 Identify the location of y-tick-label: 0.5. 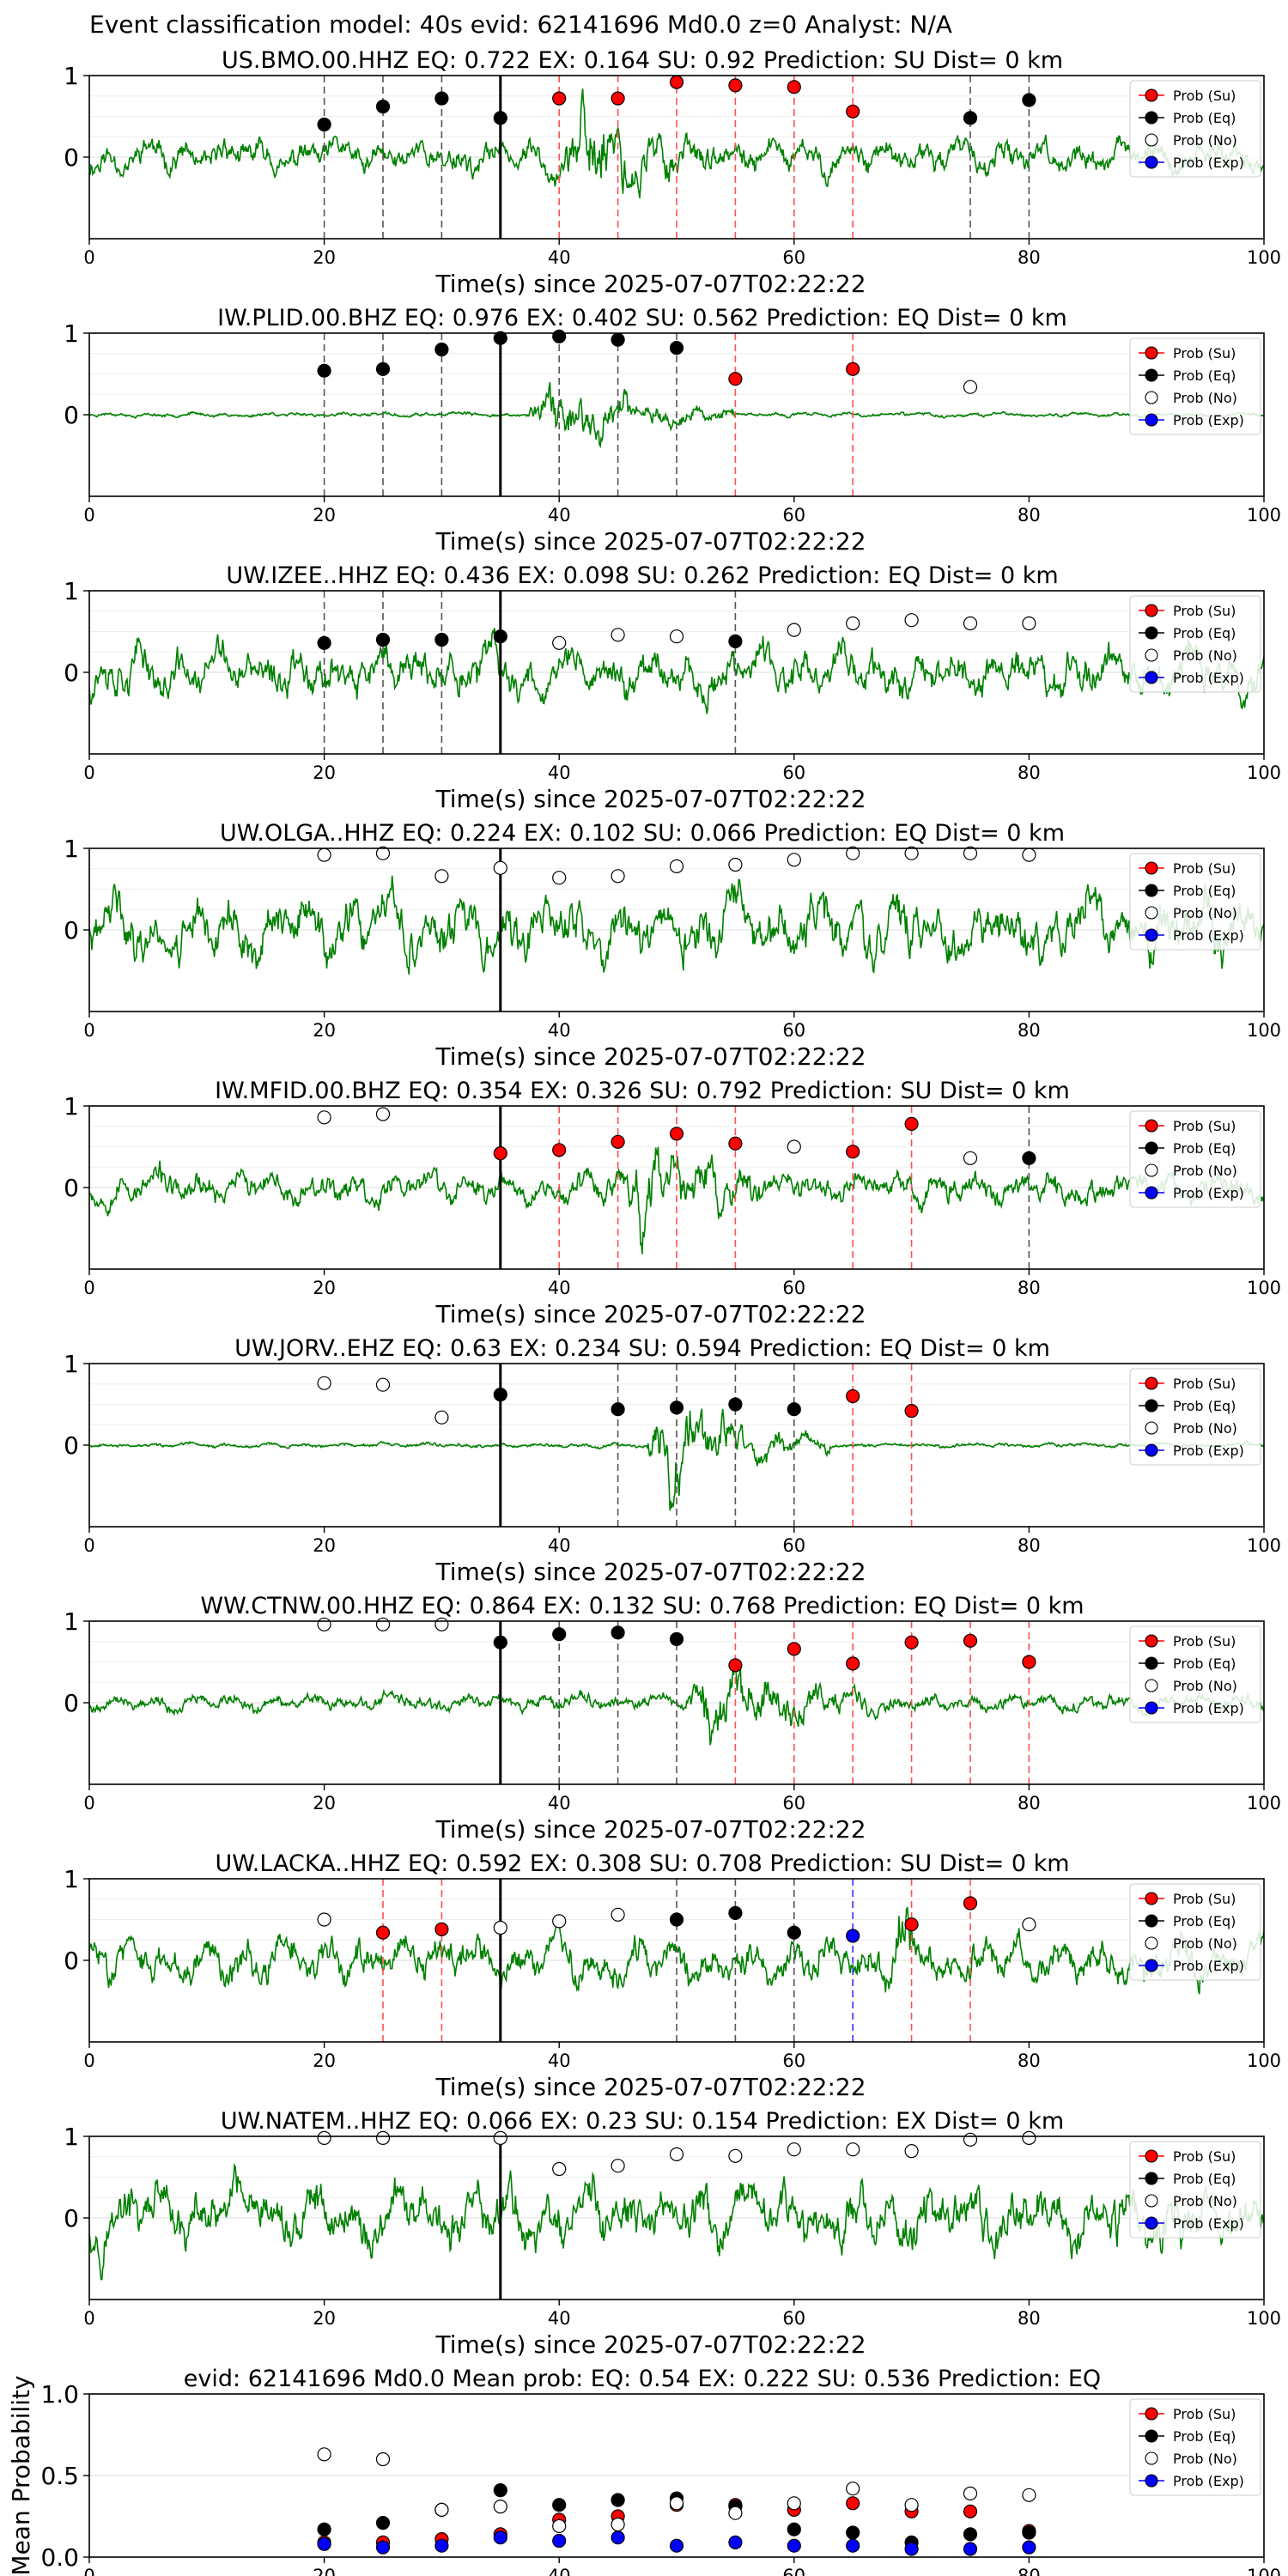
(59, 2476).